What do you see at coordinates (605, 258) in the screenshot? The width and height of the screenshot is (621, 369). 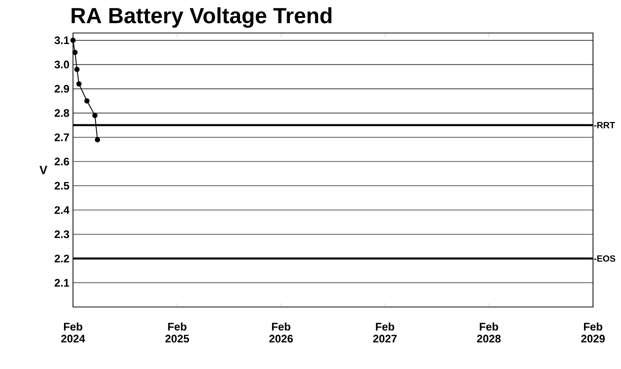 I see `ref-line-label: -EOS` at bounding box center [605, 258].